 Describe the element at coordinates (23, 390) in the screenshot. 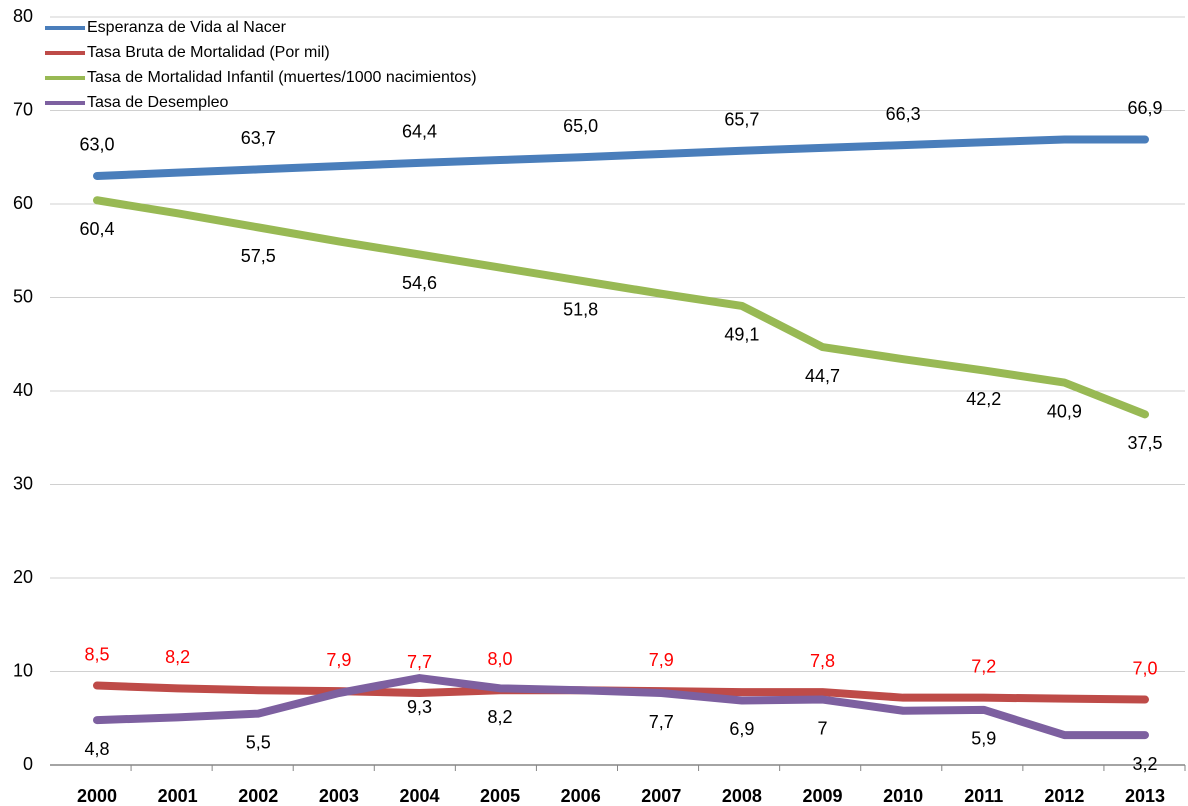

I see `y-tick-label: 40` at that location.